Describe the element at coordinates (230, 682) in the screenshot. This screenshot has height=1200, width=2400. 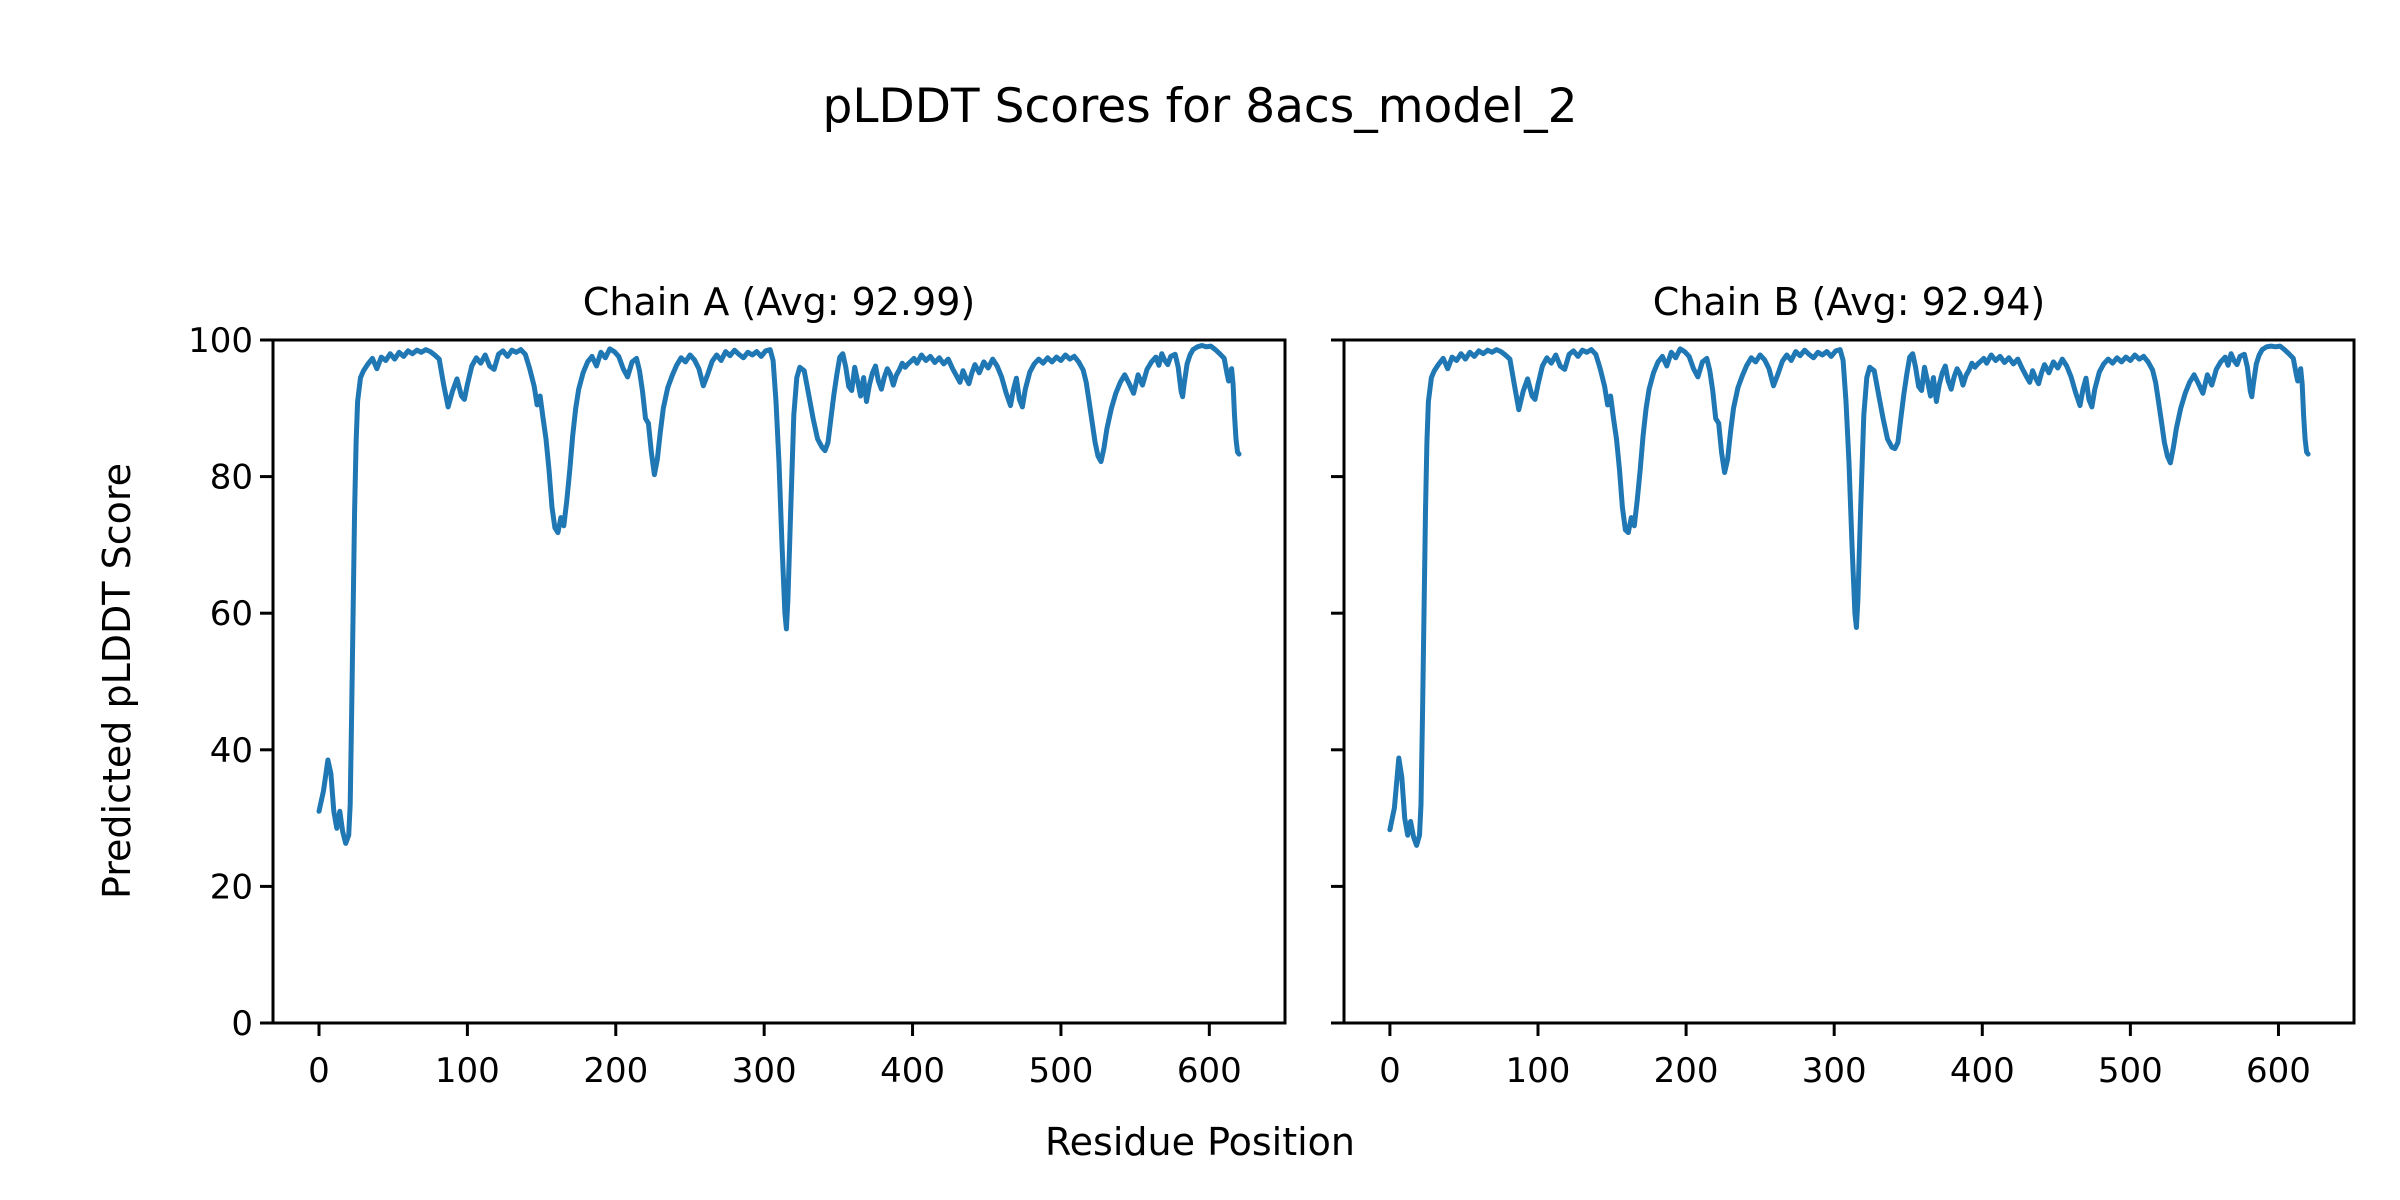
I see `chain-a-y-axis-ticks: 0 20 40 60 80 100` at that location.